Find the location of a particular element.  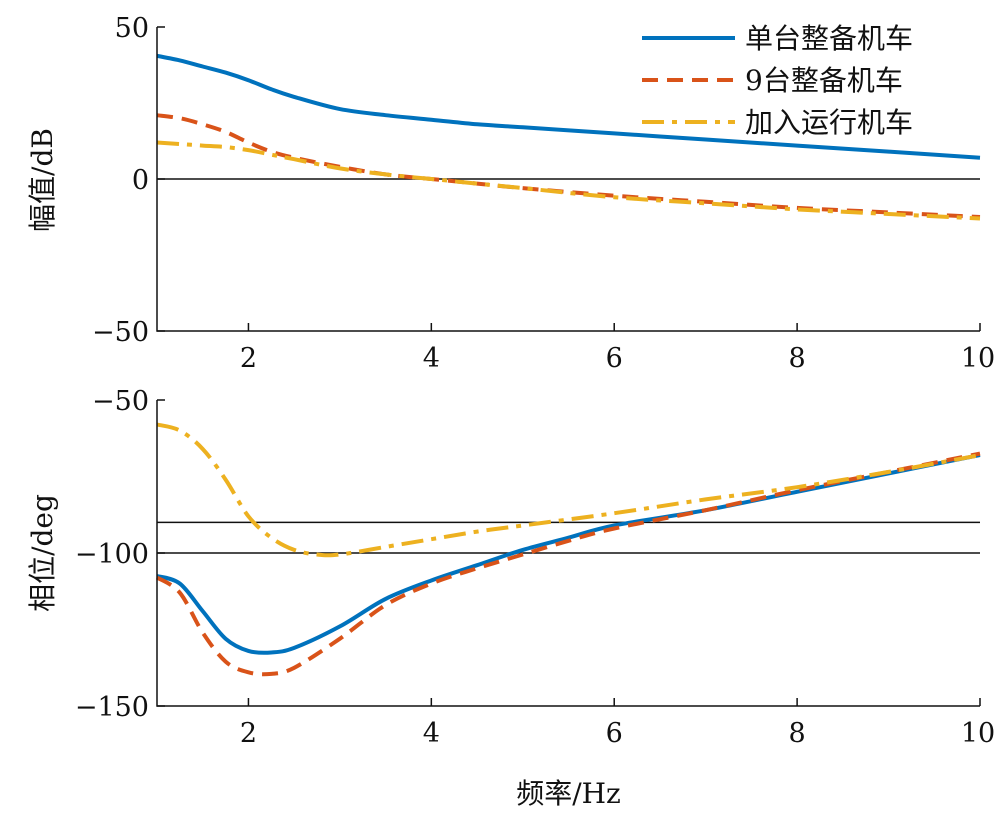

legend-label-running-locomotive: 加入运行机车 is located at coordinates (829, 122).